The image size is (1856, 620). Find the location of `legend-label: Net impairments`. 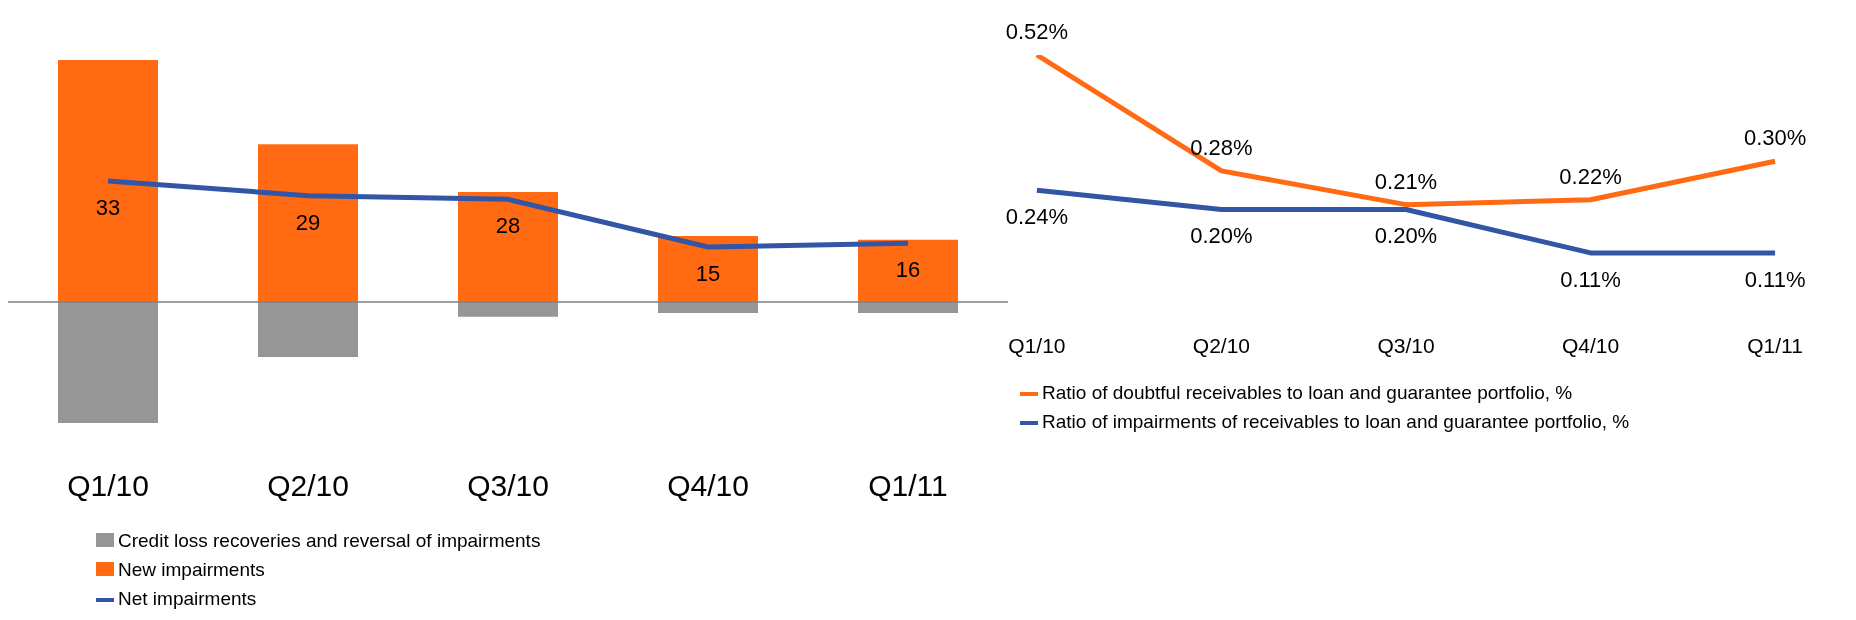

legend-label: Net impairments is located at coordinates (187, 599).